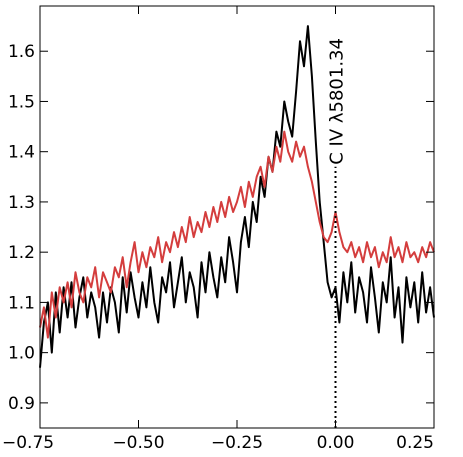  Describe the element at coordinates (415, 443) in the screenshot. I see `x-tick-label: 0.25` at that location.